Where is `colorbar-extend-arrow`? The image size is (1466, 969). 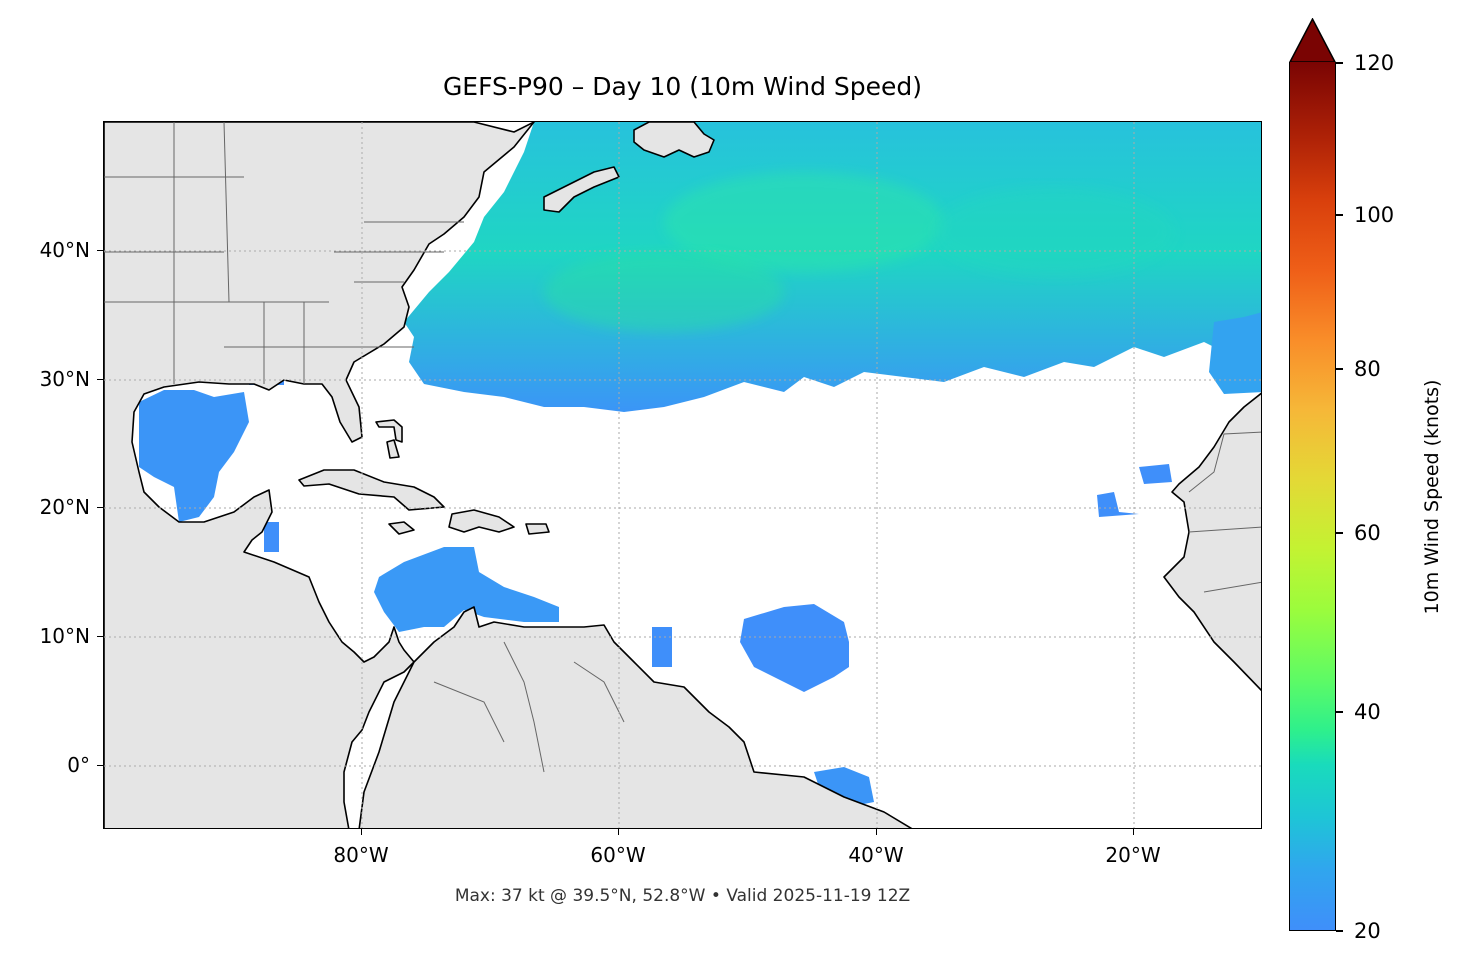 colorbar-extend-arrow is located at coordinates (1312, 40).